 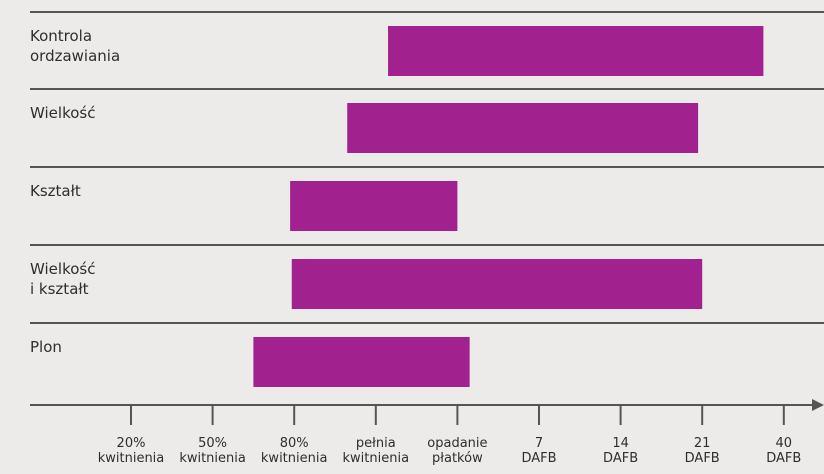 What do you see at coordinates (457, 458) in the screenshot?
I see `x-tick-label-line: płatków` at bounding box center [457, 458].